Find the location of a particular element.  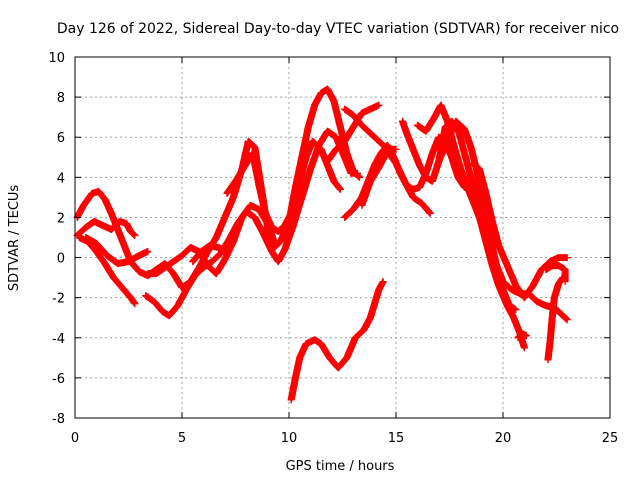

y-tick-label: -8 is located at coordinates (58, 419).